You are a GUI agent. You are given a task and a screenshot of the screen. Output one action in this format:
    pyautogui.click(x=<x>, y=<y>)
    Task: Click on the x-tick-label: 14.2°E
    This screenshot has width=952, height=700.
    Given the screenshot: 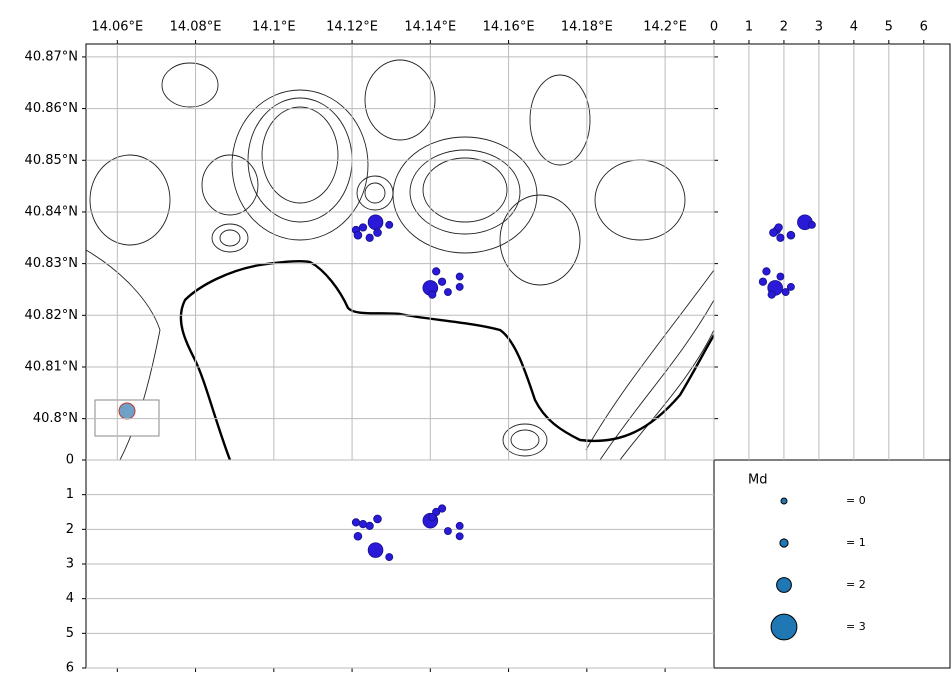 What is the action you would take?
    pyautogui.click(x=665, y=27)
    